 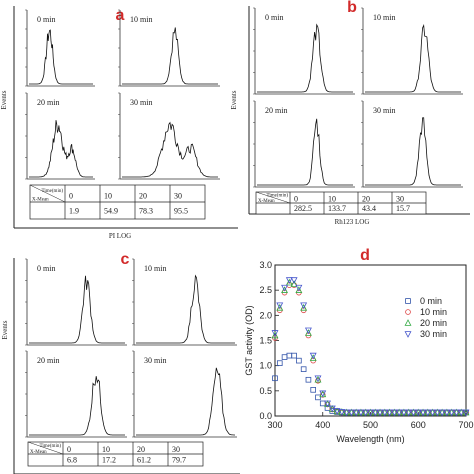 What do you see at coordinates (111, 210) in the screenshot?
I see `table-value-cell: 54.9` at bounding box center [111, 210].